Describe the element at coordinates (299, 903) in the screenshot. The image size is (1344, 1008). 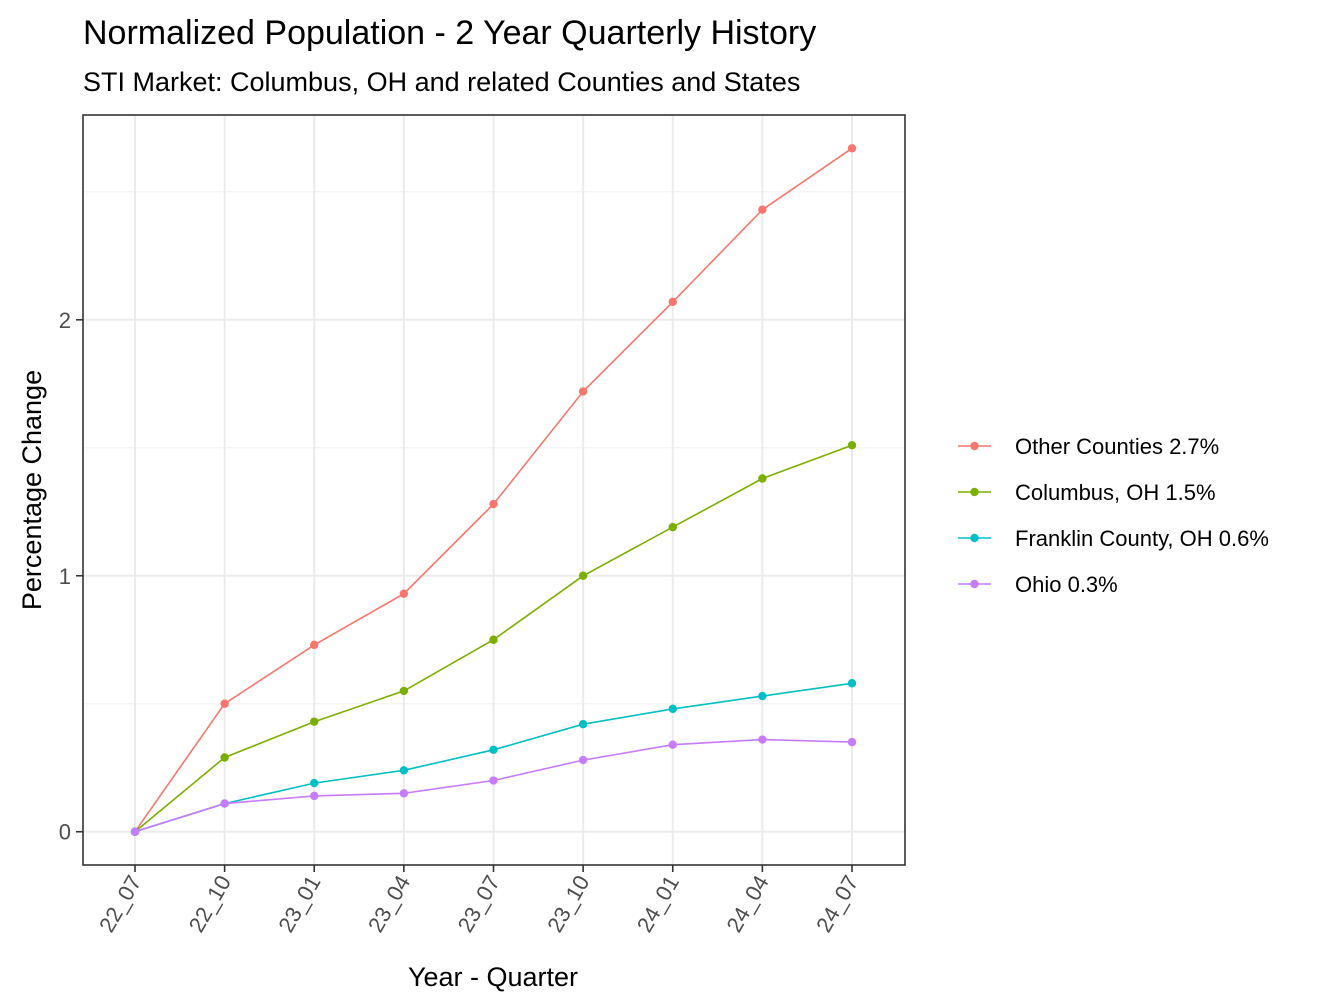
I see `x-tick-label: 23_01` at that location.